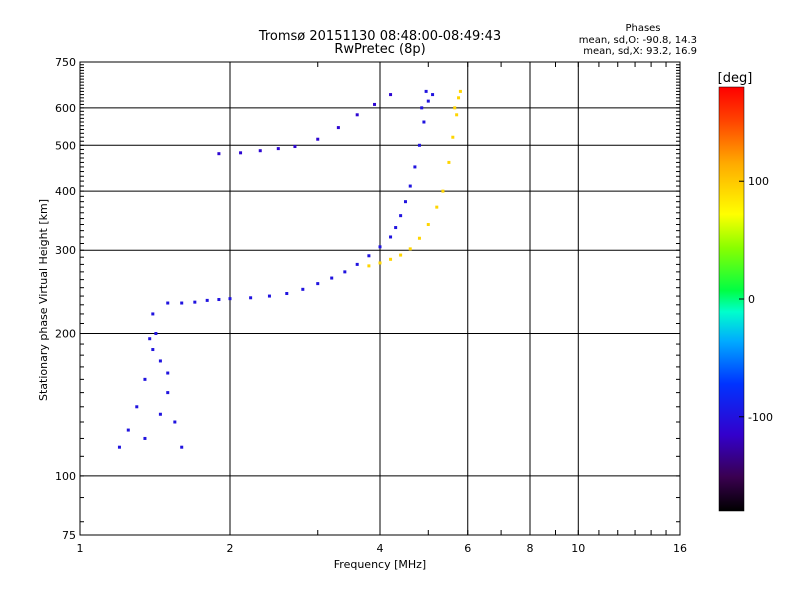 The width and height of the screenshot is (800, 600). I want to click on y-tick-label: 100, so click(65, 476).